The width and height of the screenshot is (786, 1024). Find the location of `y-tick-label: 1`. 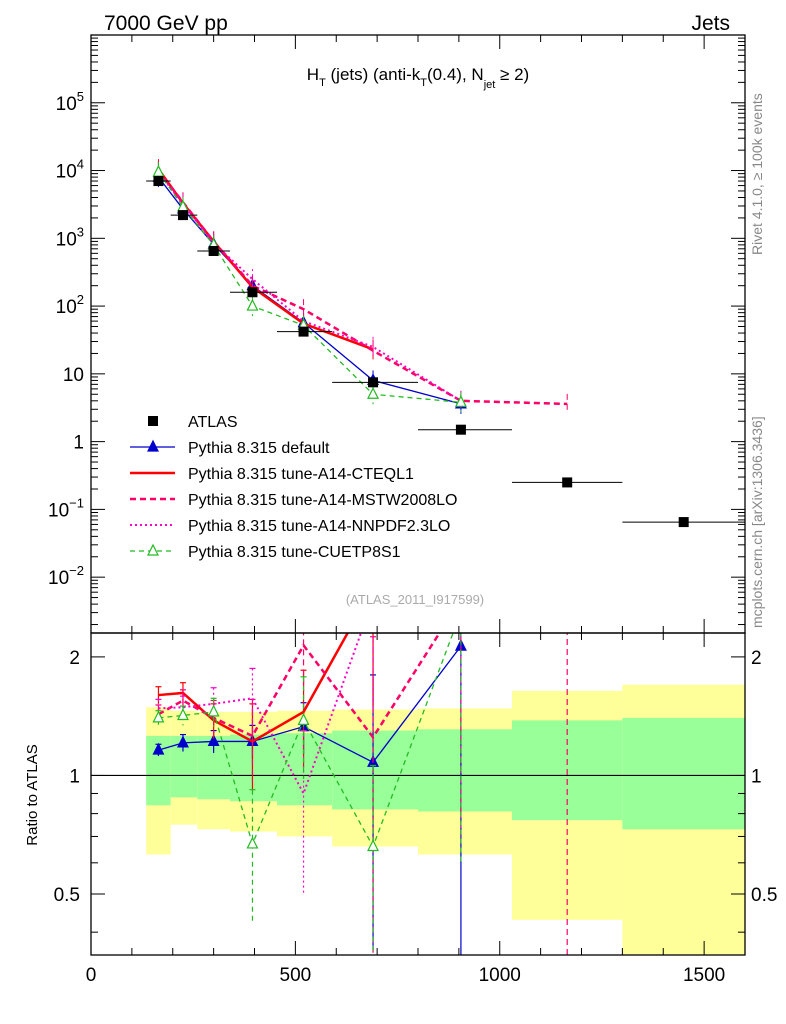

y-tick-label: 1 is located at coordinates (78, 443).